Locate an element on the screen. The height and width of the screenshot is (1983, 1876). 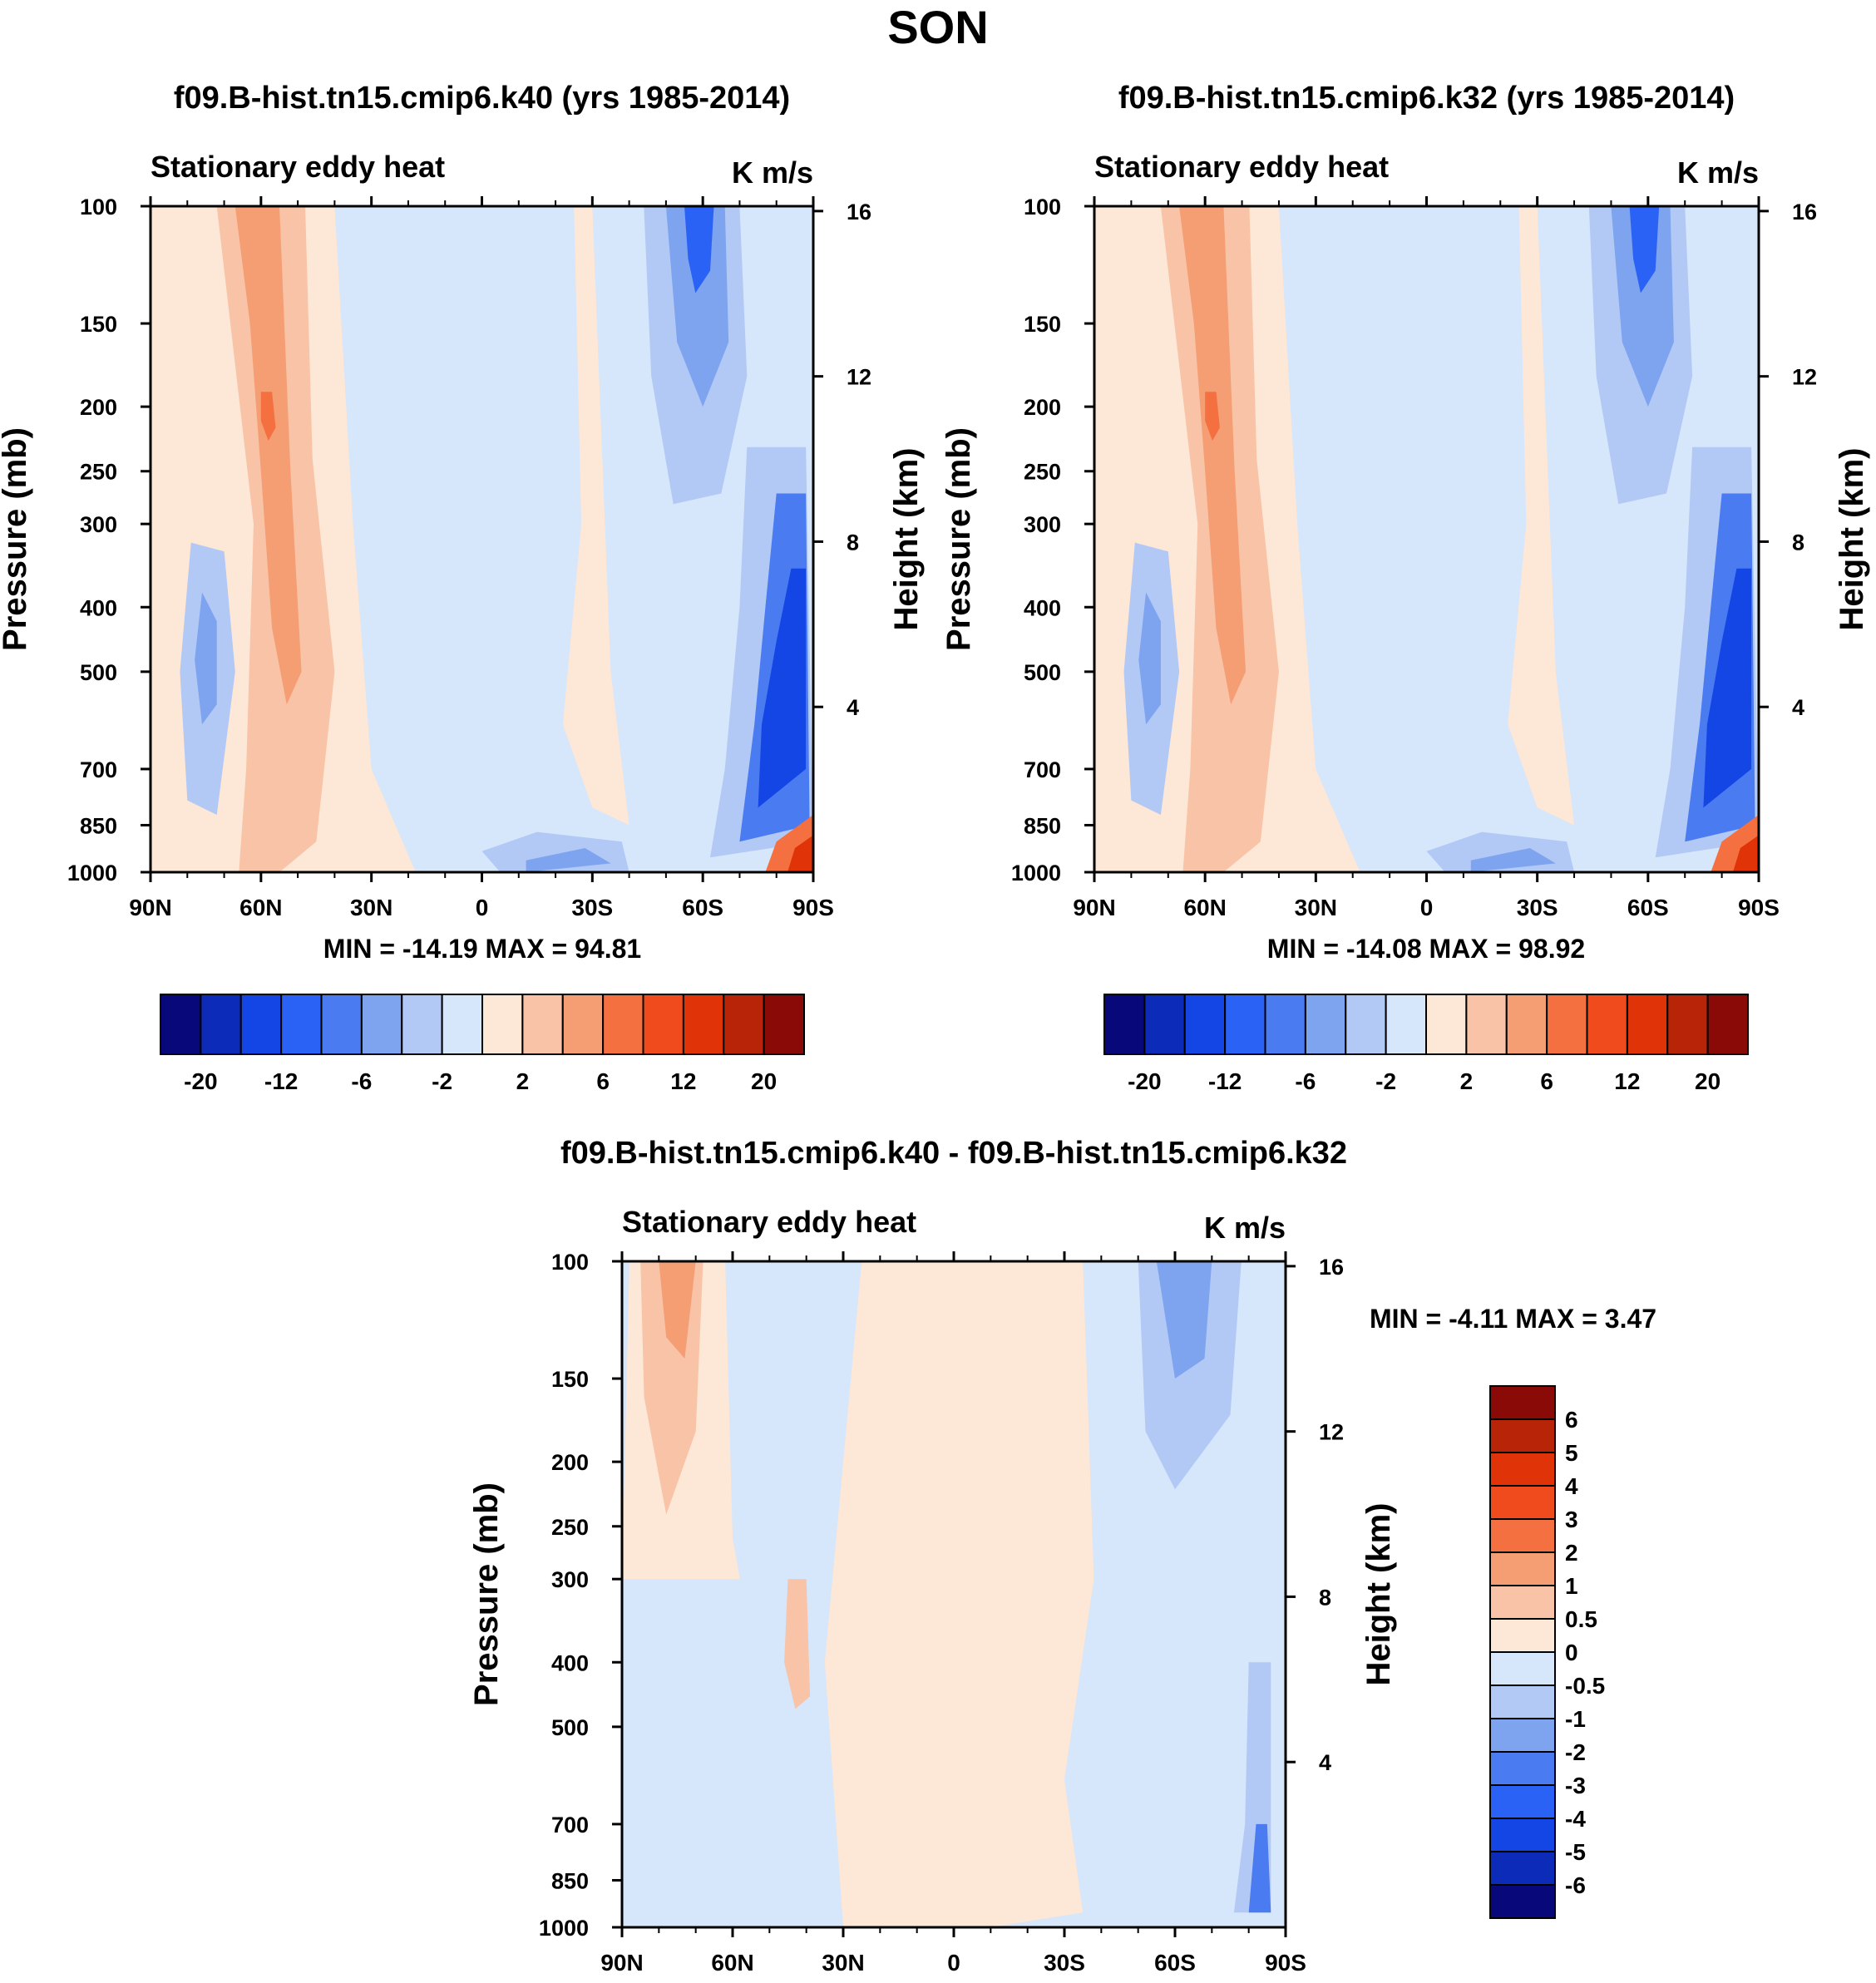
colorbar-label: 3 is located at coordinates (1571, 1519).